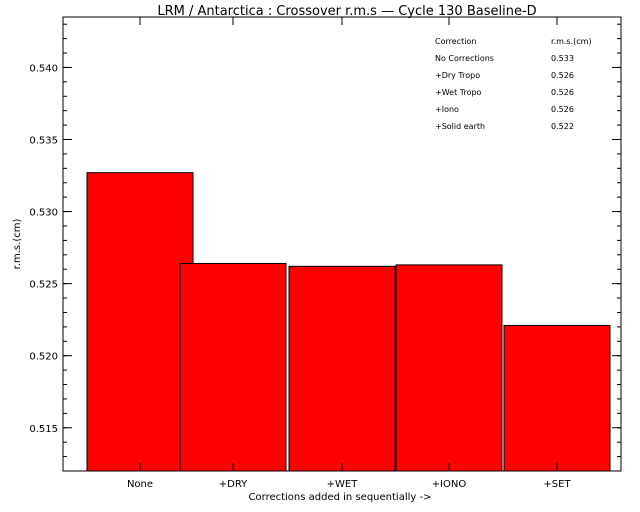 Image resolution: width=640 pixels, height=512 pixels. I want to click on x-tick-label: +WET, so click(343, 484).